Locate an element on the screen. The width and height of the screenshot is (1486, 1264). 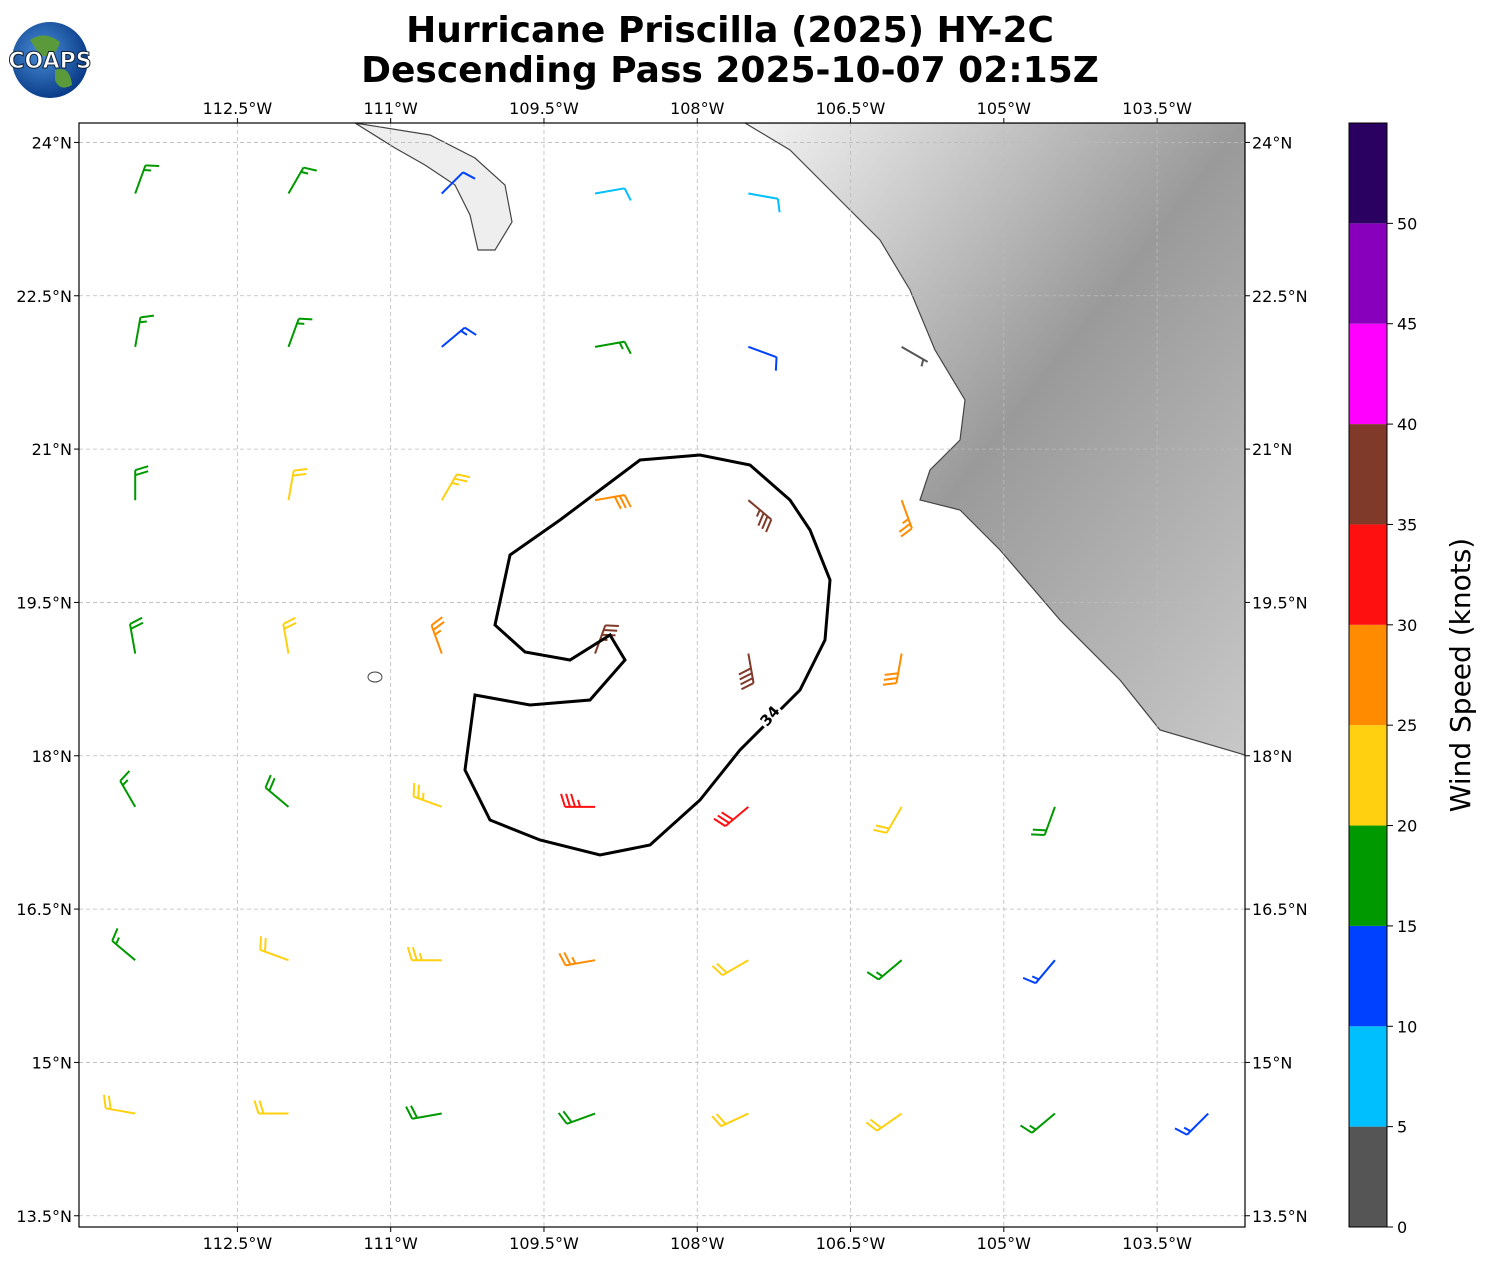
colorbar: 0 5 10 15 20 25 30 35 40 45 50 is located at coordinates (1382, 679).